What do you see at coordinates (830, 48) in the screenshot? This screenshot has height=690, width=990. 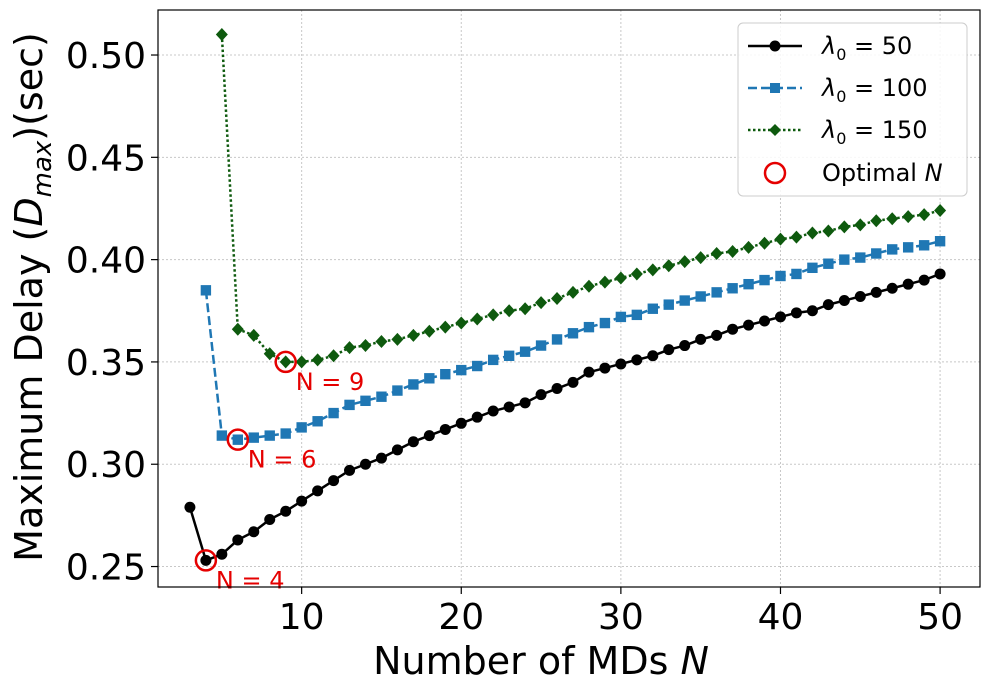 I see `legend-entry-lambda-50: λ0 = 50` at bounding box center [830, 48].